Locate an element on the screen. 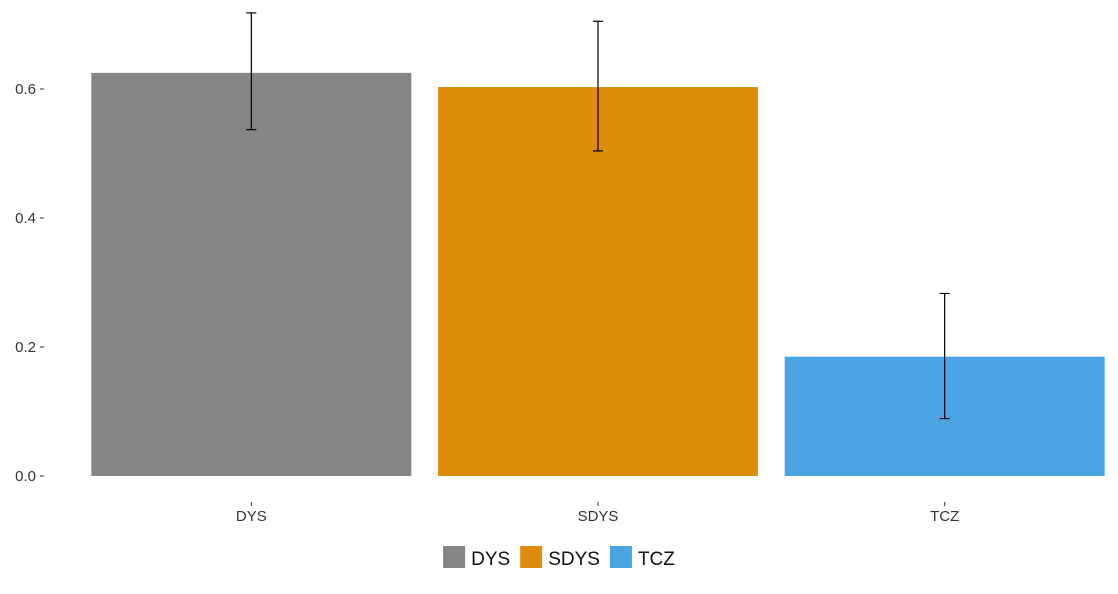 The height and width of the screenshot is (594, 1118). legend-item-tcz: TCZ is located at coordinates (642, 558).